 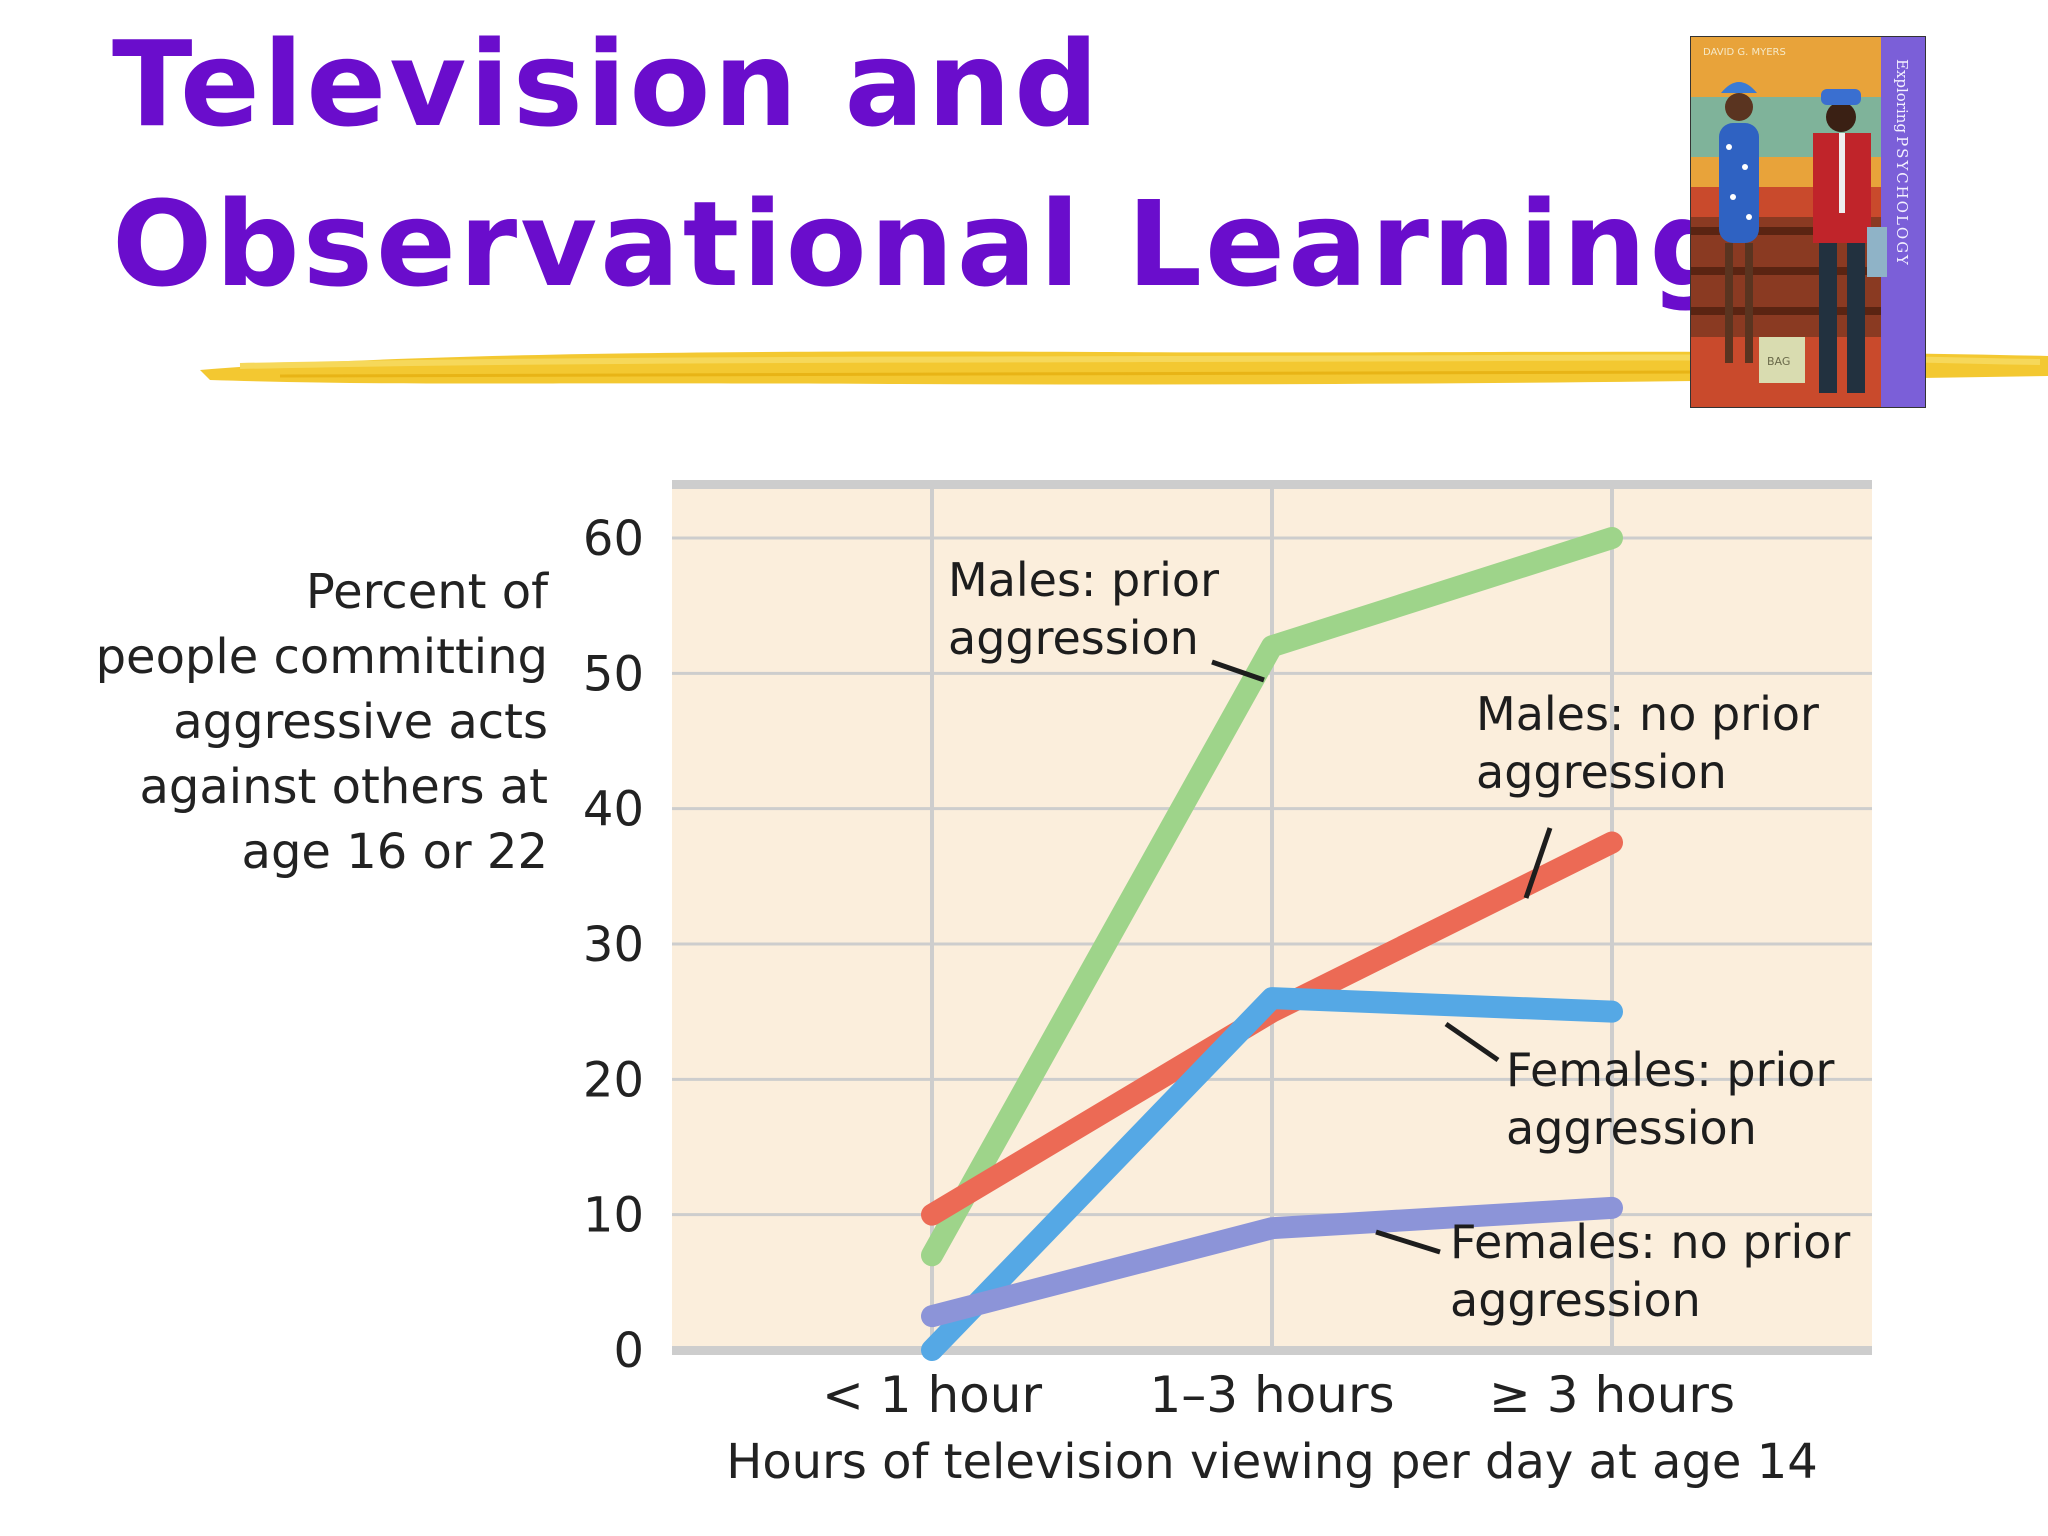 I want to click on y-axis-label-line-3: aggressive acts, so click(x=360, y=722).